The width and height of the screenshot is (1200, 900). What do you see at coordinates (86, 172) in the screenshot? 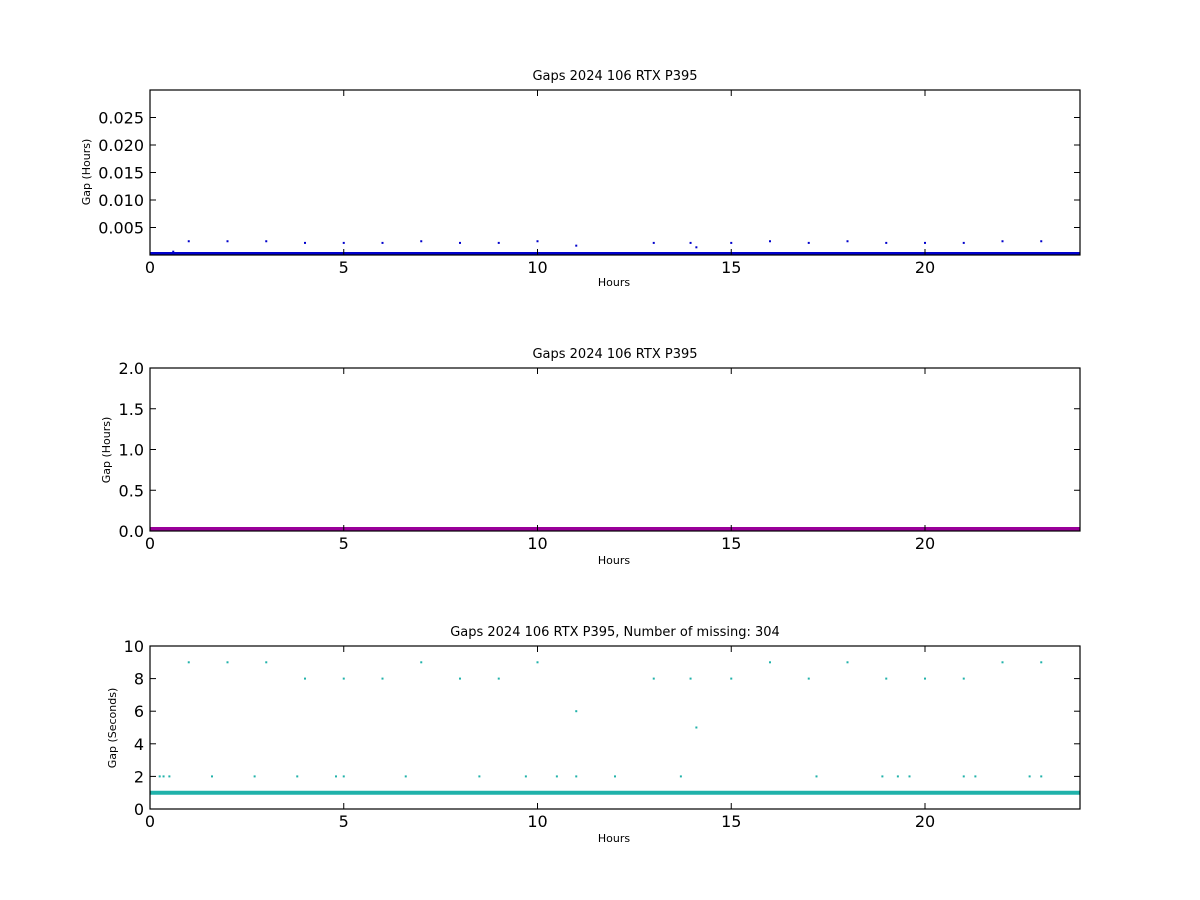
I see `panel-1-ylabel: Gap (Hours)` at bounding box center [86, 172].